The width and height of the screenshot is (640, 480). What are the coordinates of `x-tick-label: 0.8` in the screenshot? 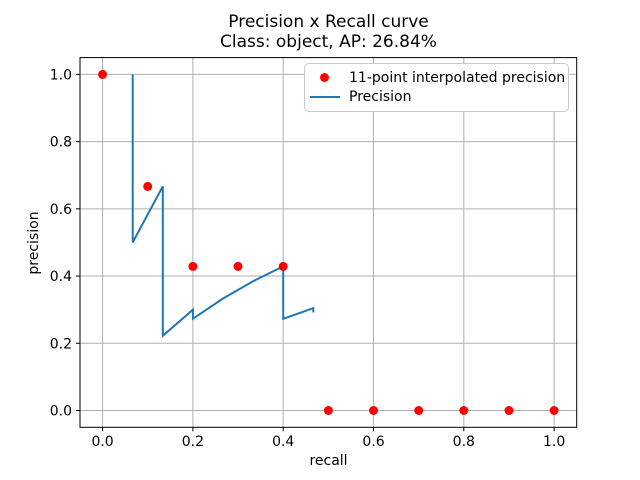 It's located at (464, 442).